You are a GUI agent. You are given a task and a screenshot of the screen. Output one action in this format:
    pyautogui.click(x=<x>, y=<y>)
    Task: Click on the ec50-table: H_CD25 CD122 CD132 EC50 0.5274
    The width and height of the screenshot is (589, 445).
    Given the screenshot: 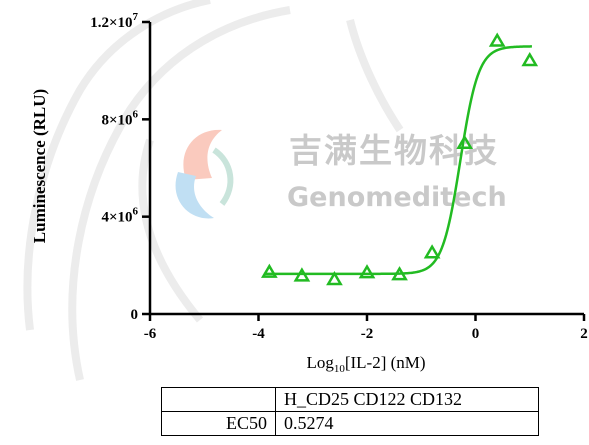 What is the action you would take?
    pyautogui.click(x=350, y=411)
    